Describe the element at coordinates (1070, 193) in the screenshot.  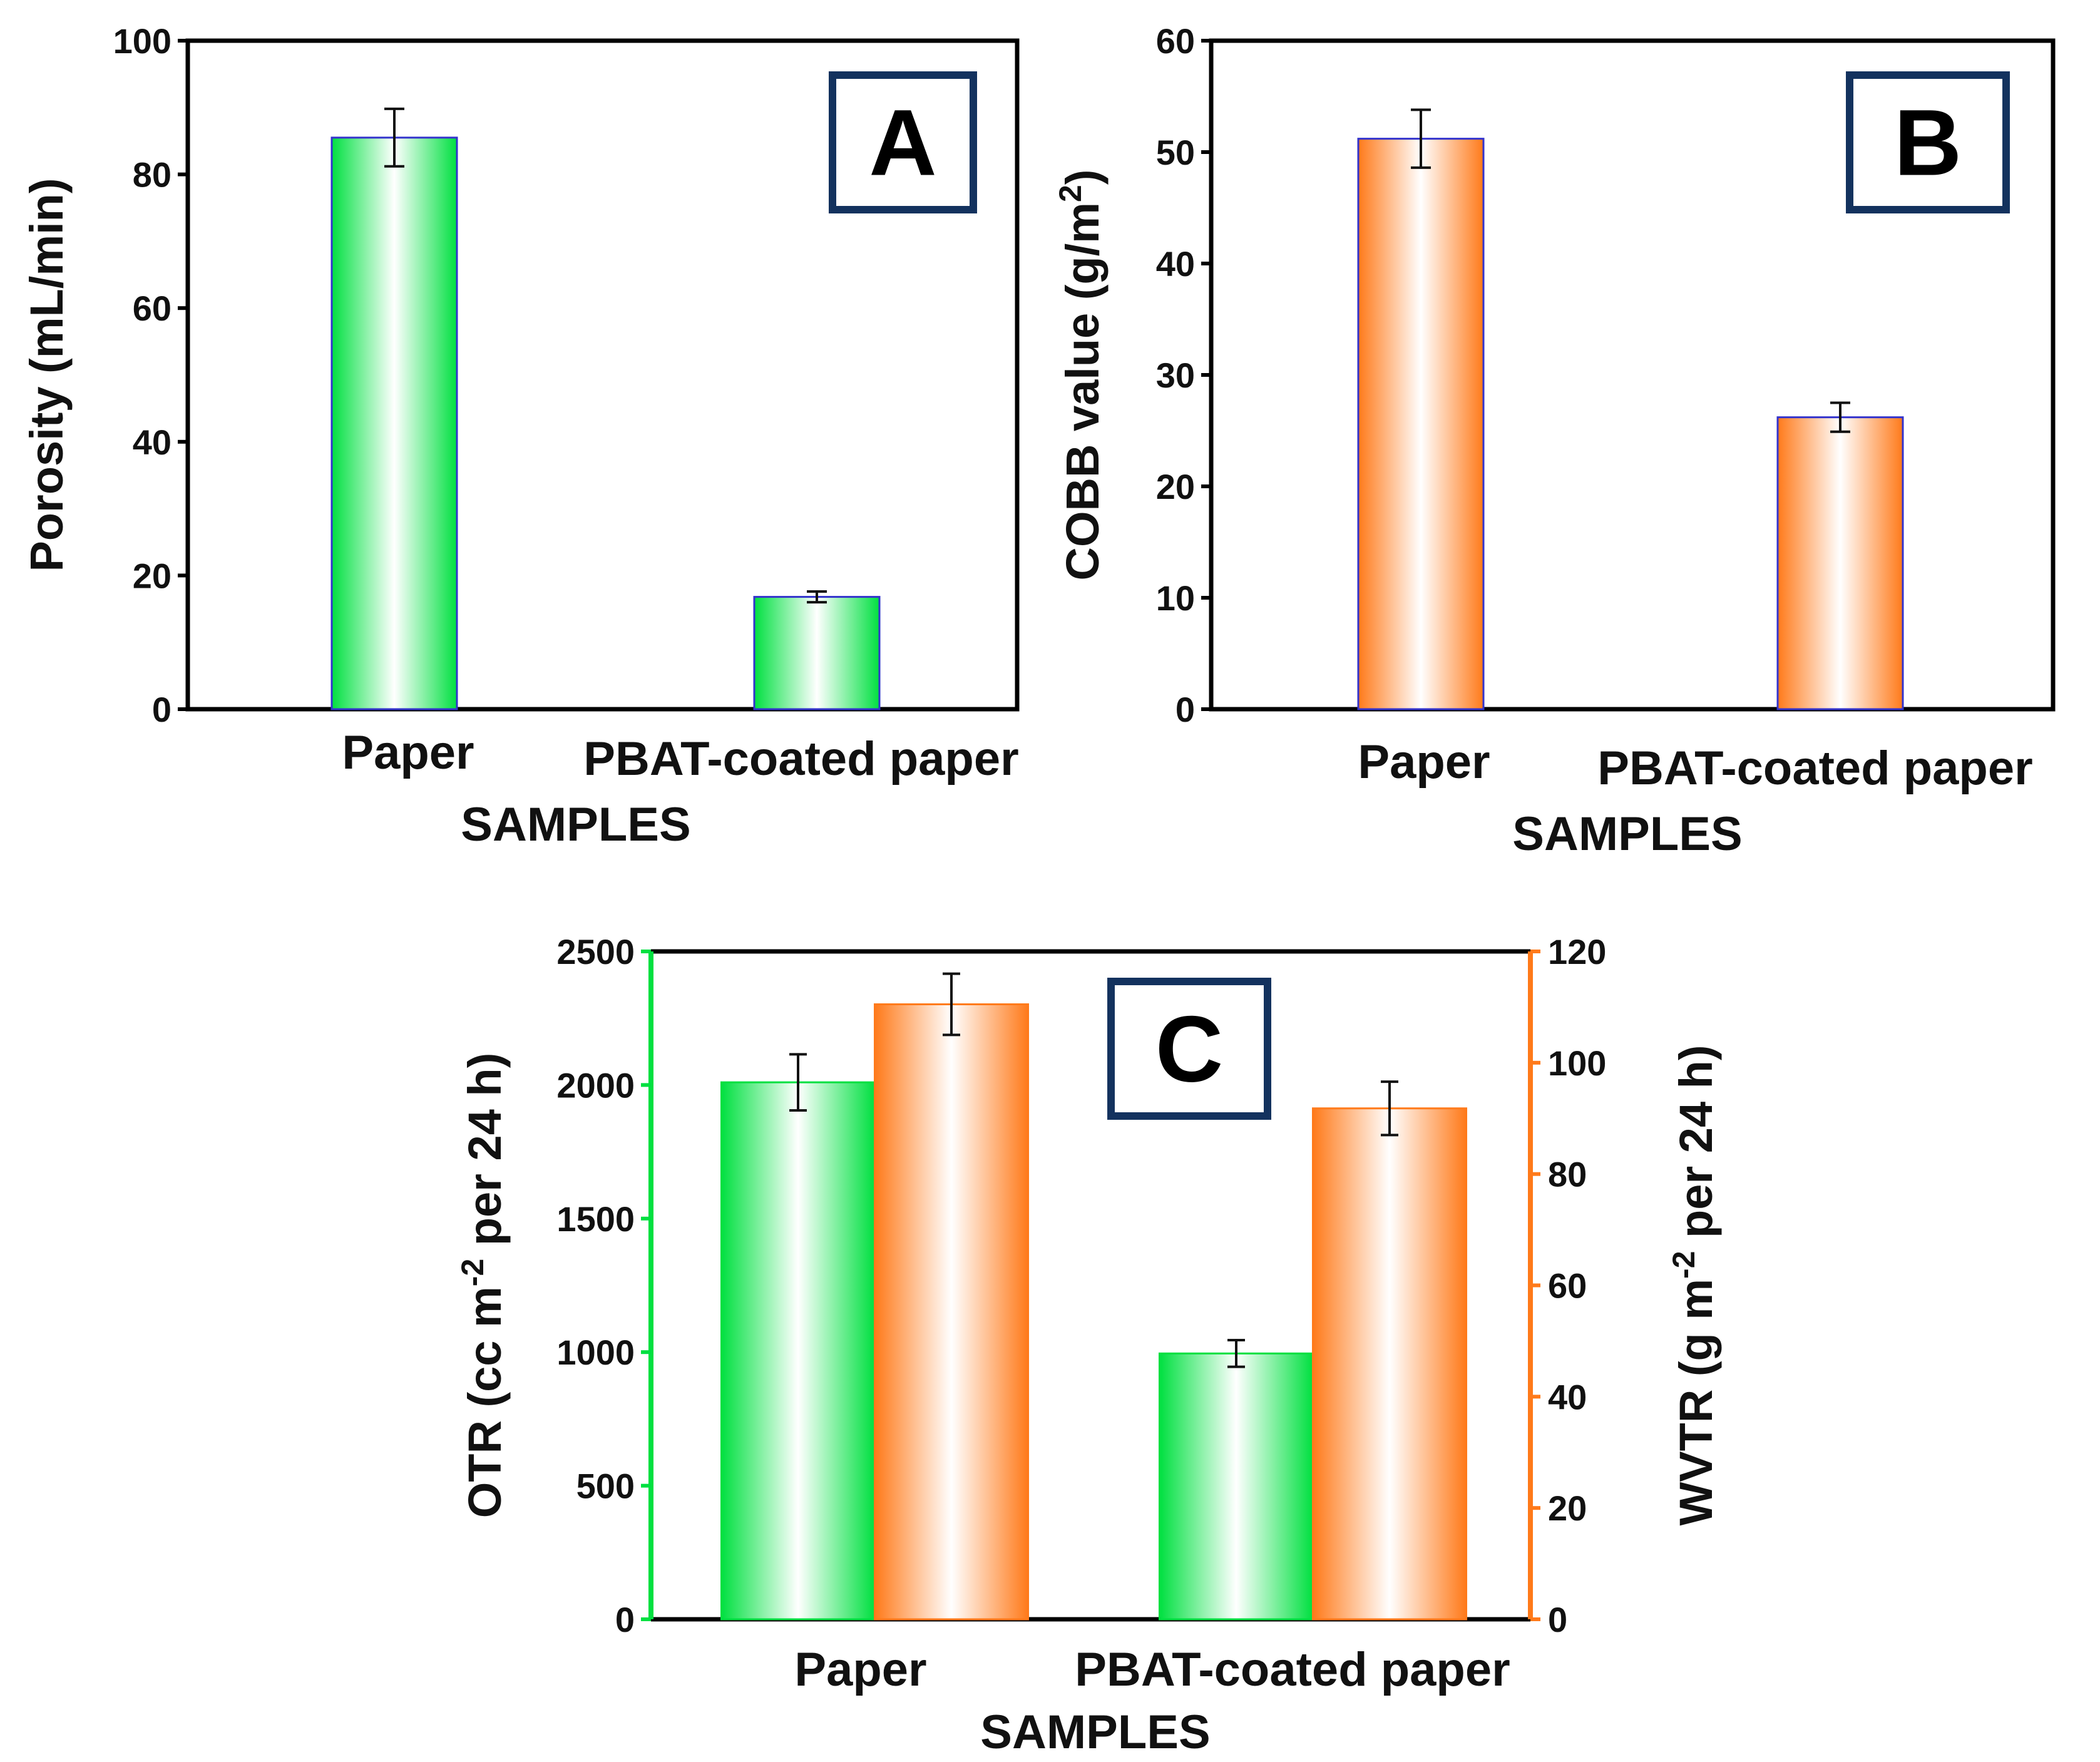
I see `y-axis-title-sup: 2` at that location.